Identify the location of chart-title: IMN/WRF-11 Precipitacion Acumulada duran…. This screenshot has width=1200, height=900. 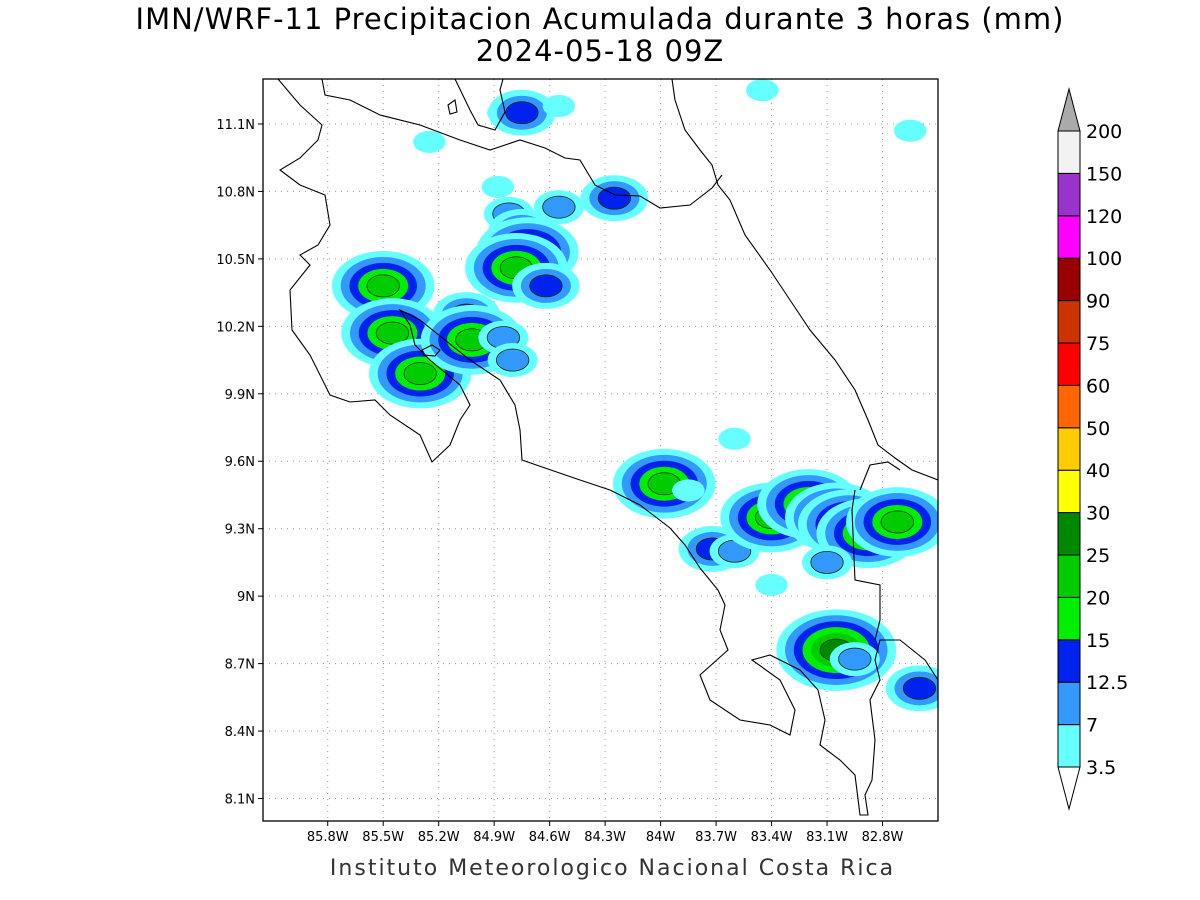
(600, 19).